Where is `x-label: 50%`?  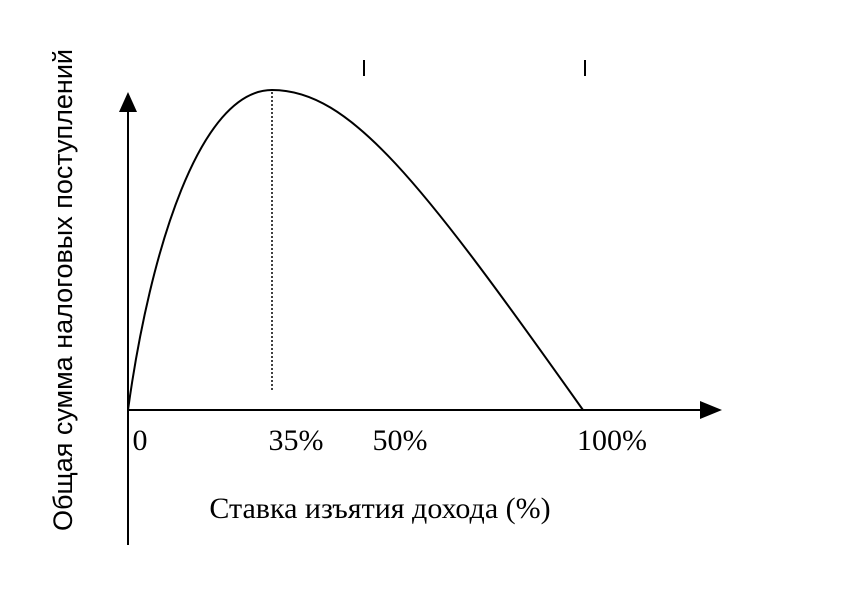
x-label: 50% is located at coordinates (400, 440).